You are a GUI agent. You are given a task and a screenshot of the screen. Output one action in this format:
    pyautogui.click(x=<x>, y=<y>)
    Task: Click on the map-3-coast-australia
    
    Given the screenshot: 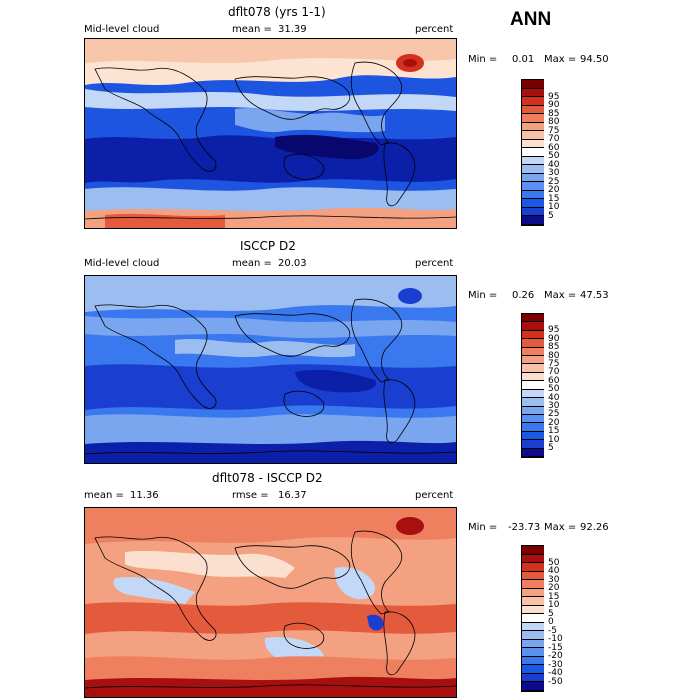 What is the action you would take?
    pyautogui.click(x=304, y=635)
    